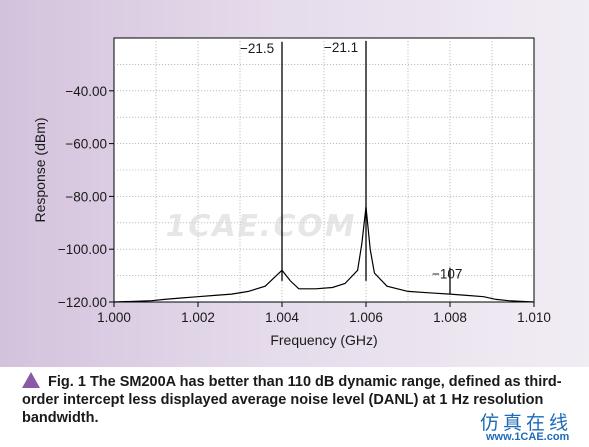 The image size is (589, 447). What do you see at coordinates (528, 437) in the screenshot?
I see `site-watermark-url: www.1CAE.com` at bounding box center [528, 437].